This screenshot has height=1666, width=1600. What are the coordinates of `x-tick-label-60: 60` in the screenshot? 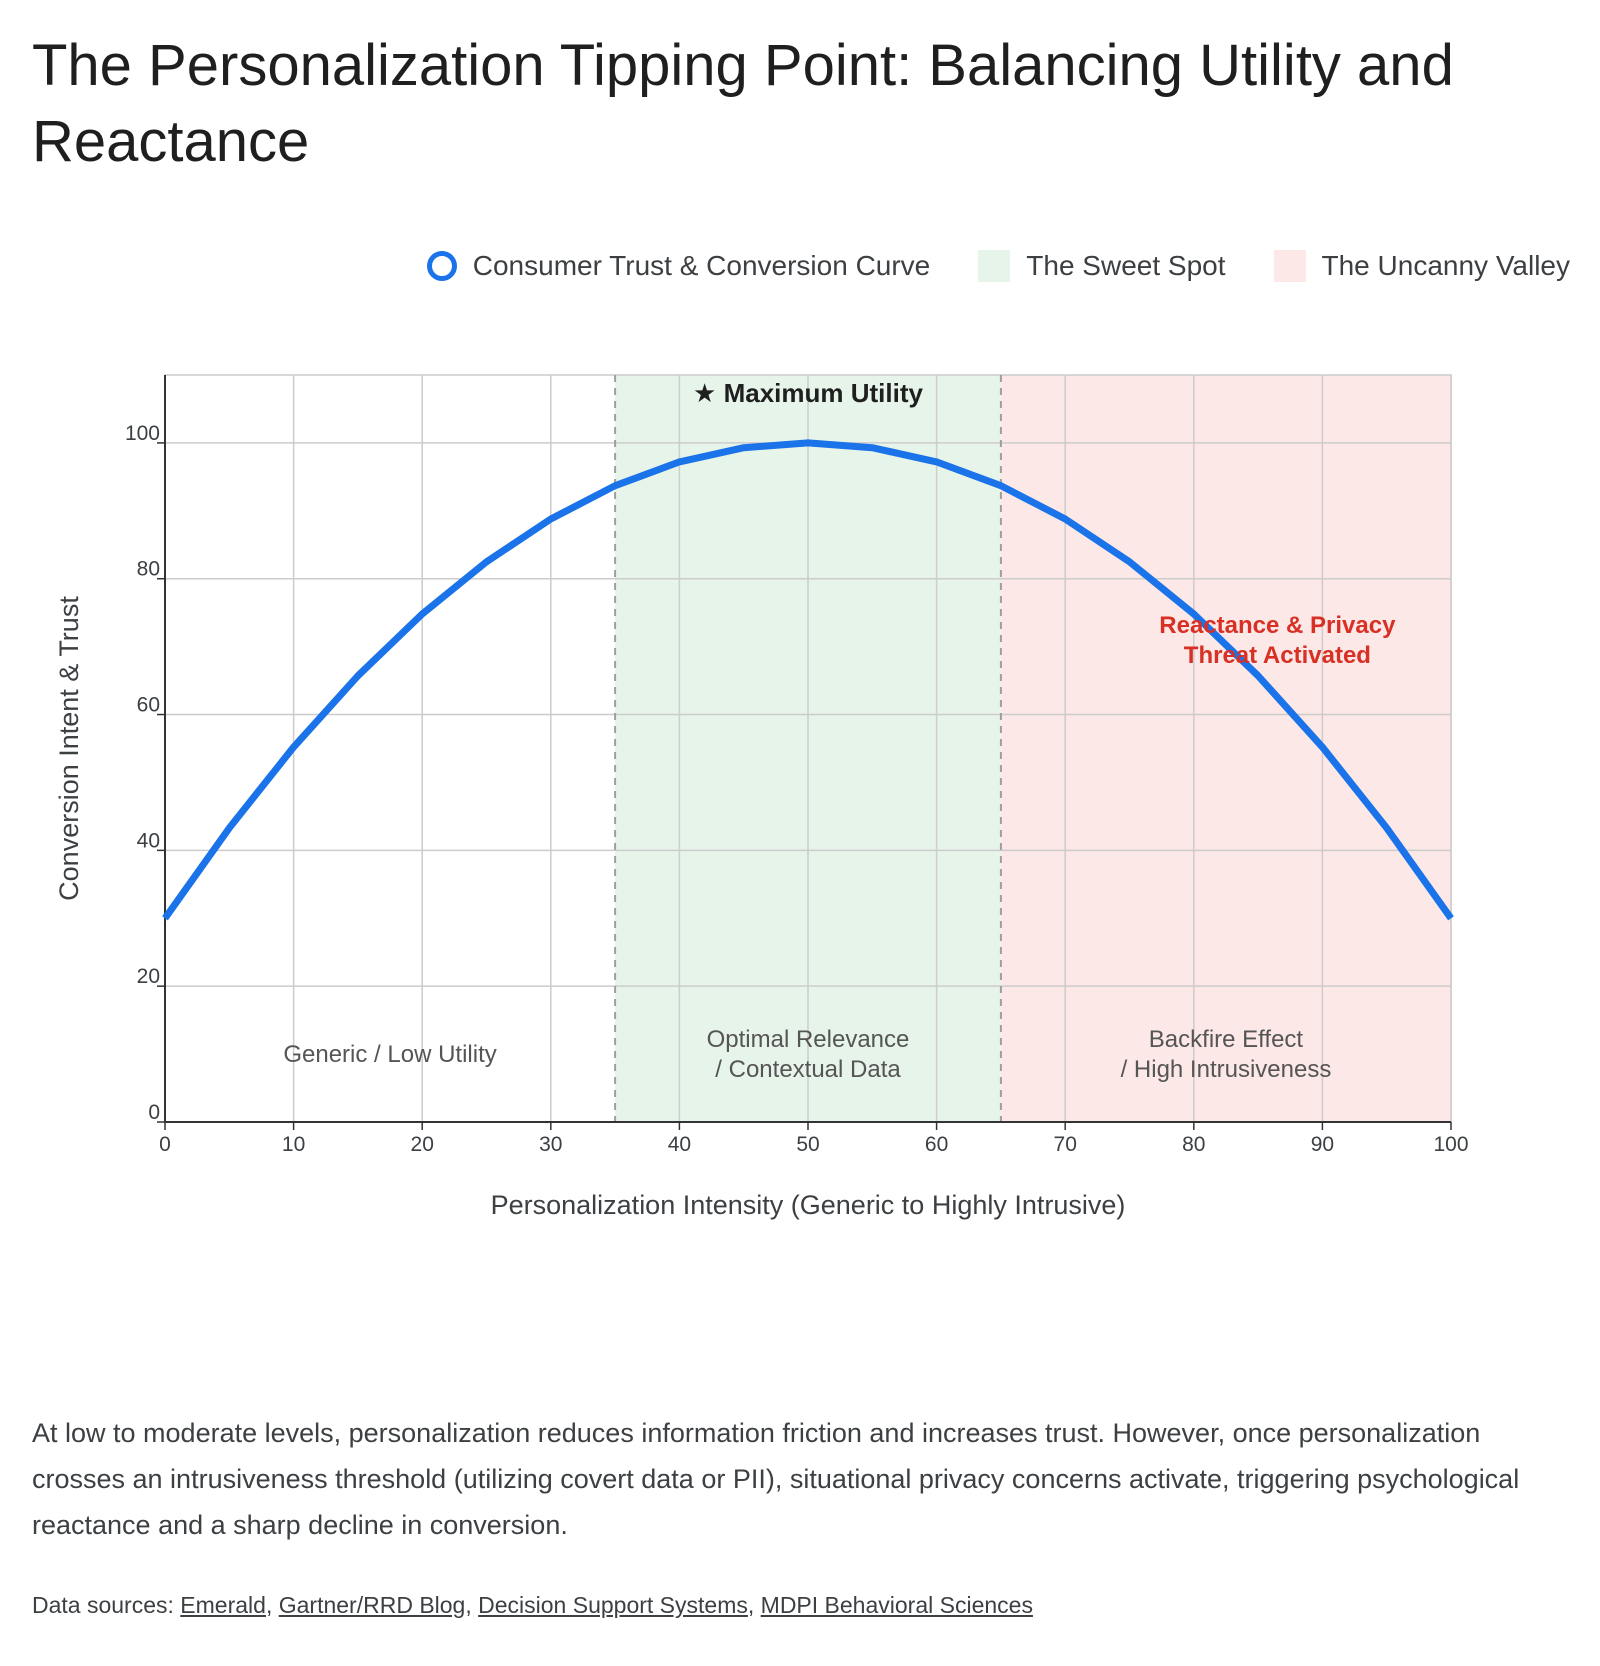 It's located at (936, 1144).